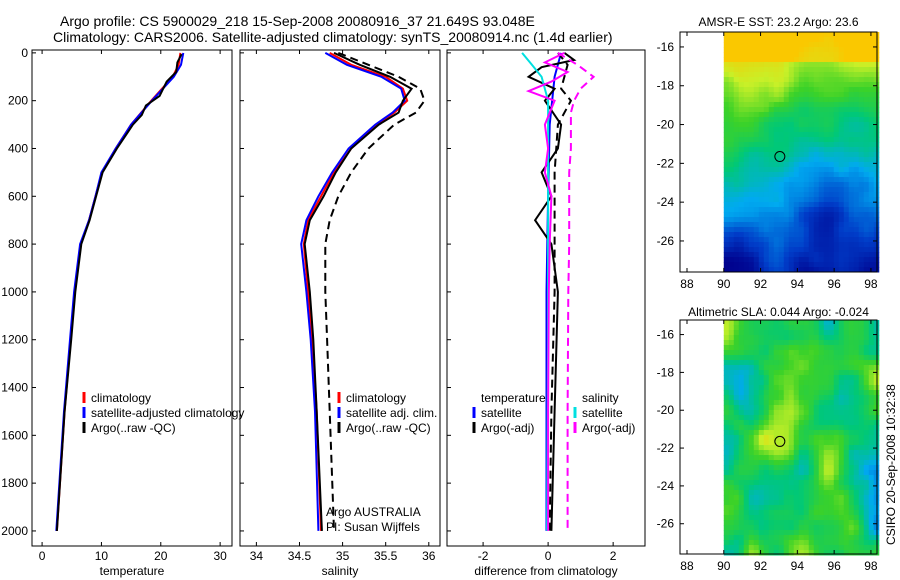 This screenshot has width=900, height=580. I want to click on y-tick-label: 1600, so click(14, 435).